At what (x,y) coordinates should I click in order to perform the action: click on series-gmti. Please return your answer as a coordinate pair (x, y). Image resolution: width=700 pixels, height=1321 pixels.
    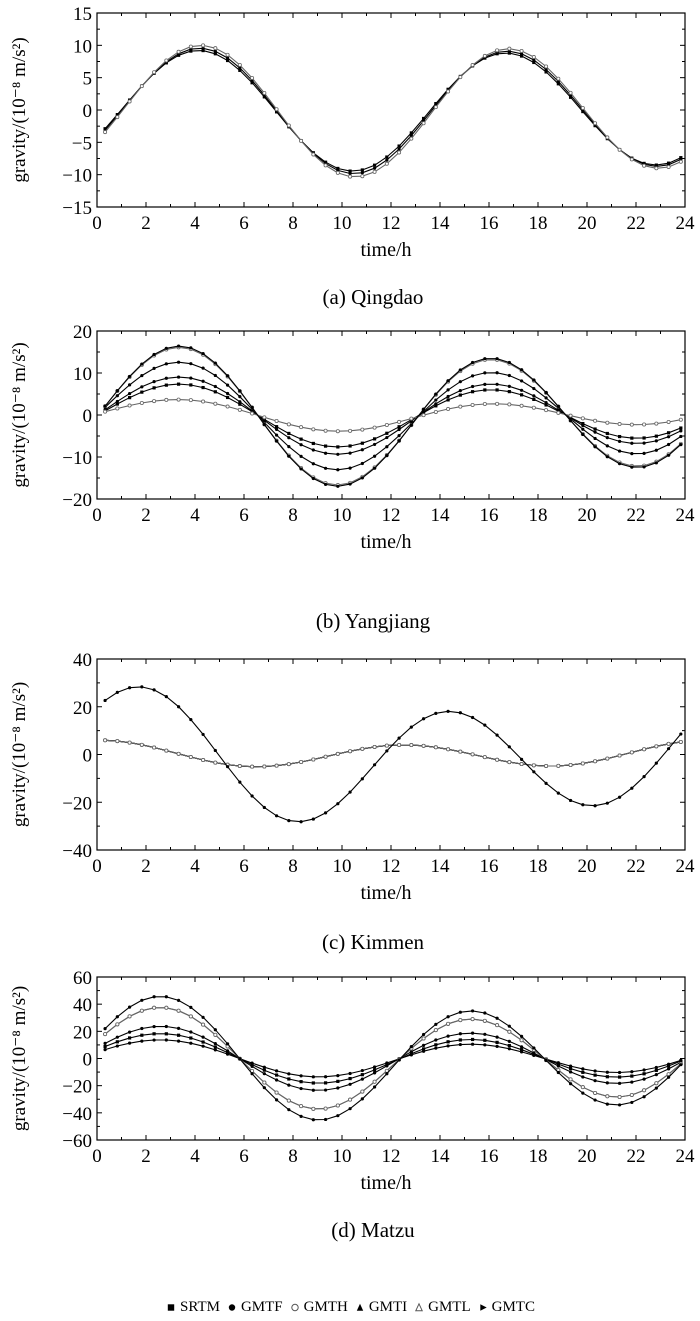
    Looking at the image, I should click on (393, 753).